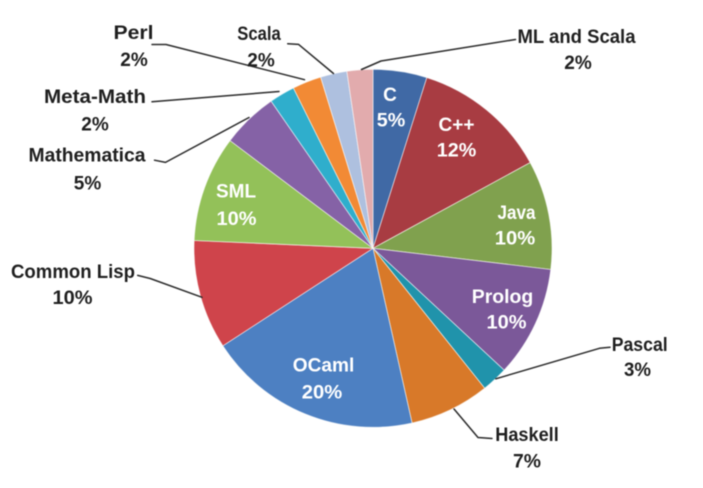 The height and width of the screenshot is (488, 703). What do you see at coordinates (134, 33) in the screenshot?
I see `svg-text: Perl` at bounding box center [134, 33].